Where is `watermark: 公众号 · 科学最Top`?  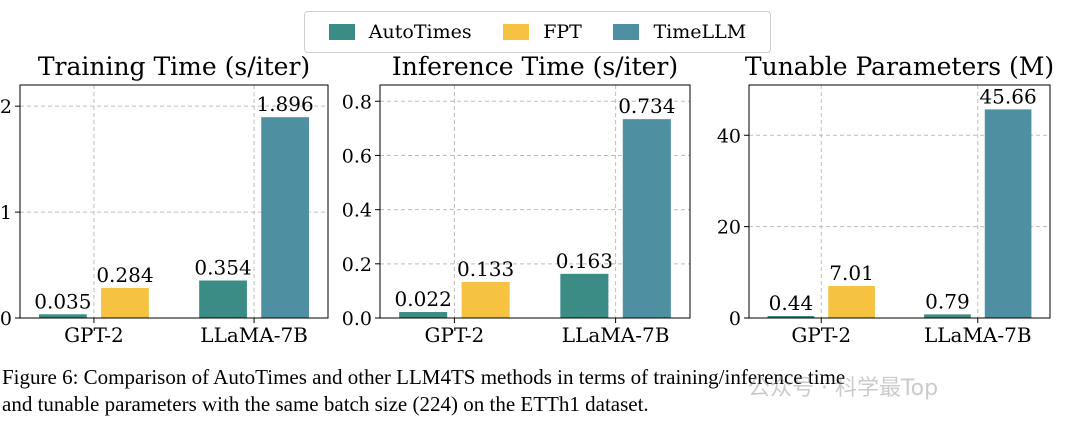
watermark: 公众号 · 科学最Top is located at coordinates (843, 388).